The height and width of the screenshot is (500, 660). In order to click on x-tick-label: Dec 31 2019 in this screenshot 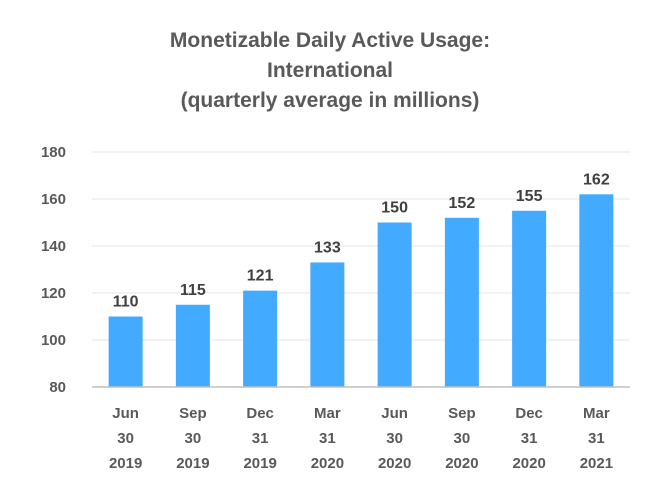, I will do `click(259, 438)`.